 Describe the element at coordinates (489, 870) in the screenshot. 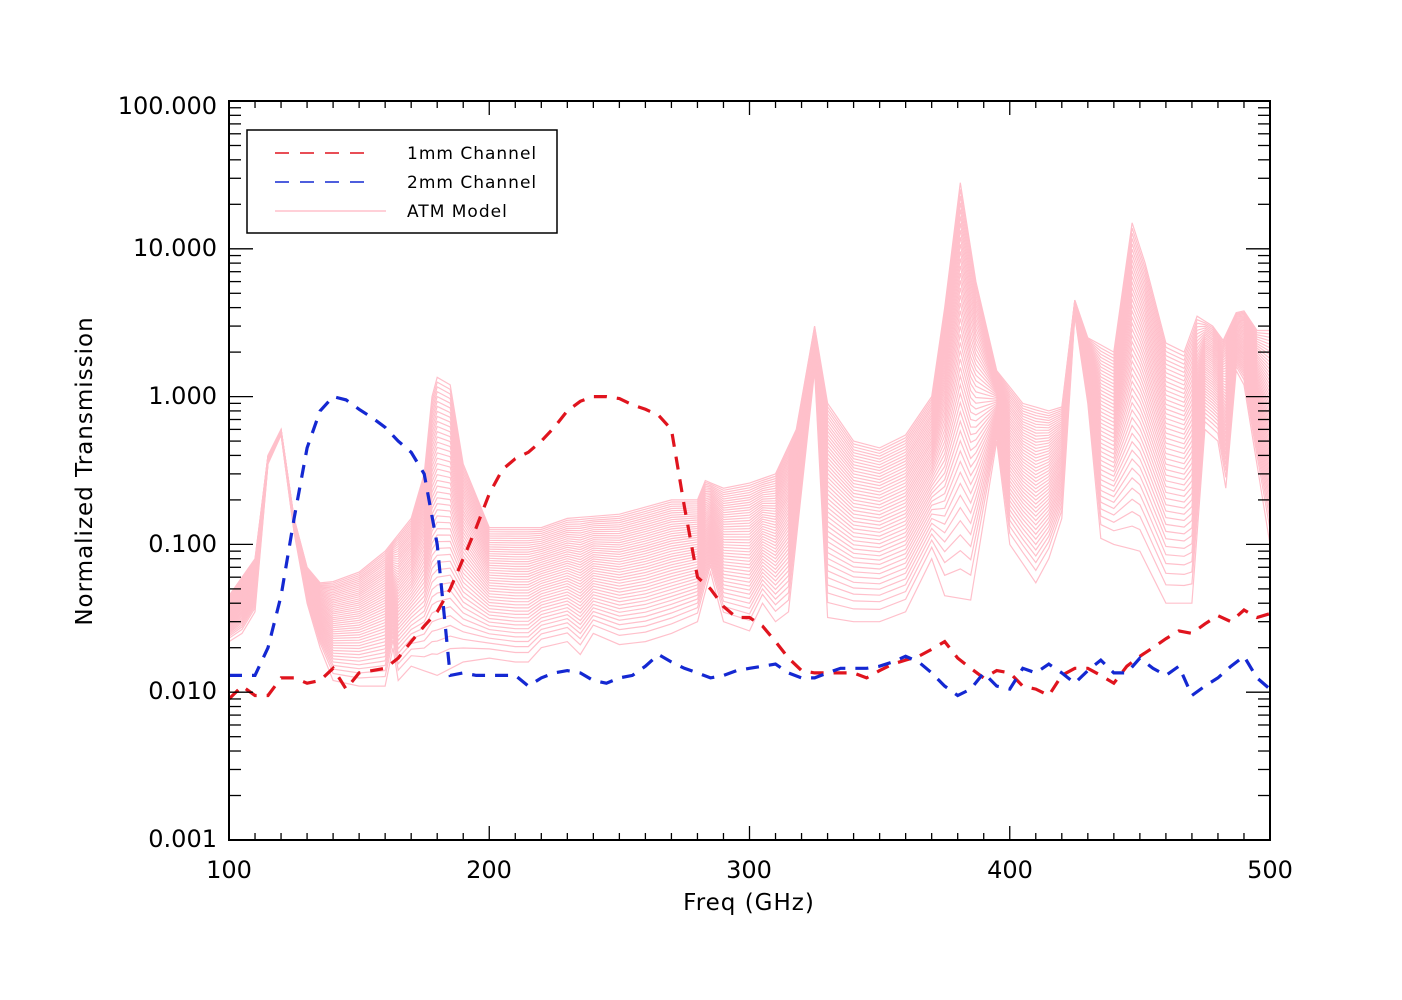

I see `x-tick-label: 200` at that location.